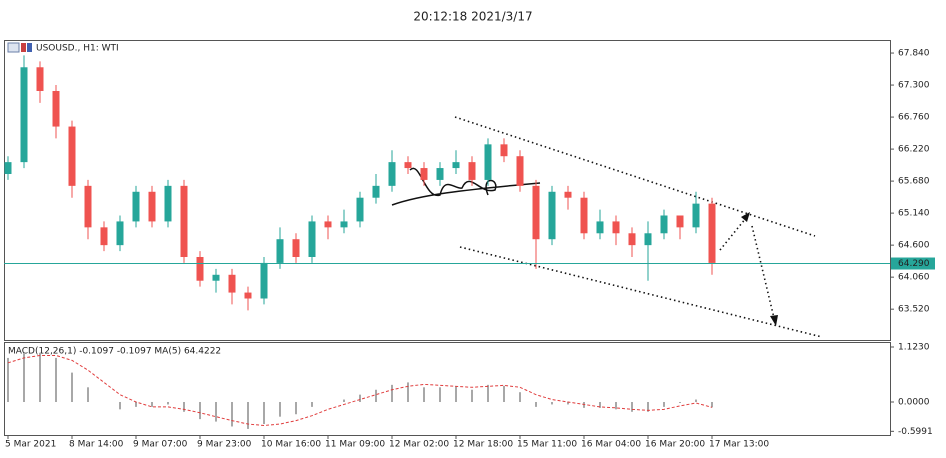 The height and width of the screenshot is (458, 946). Describe the element at coordinates (914, 347) in the screenshot. I see `y-tick-label: 1.1230` at that location.